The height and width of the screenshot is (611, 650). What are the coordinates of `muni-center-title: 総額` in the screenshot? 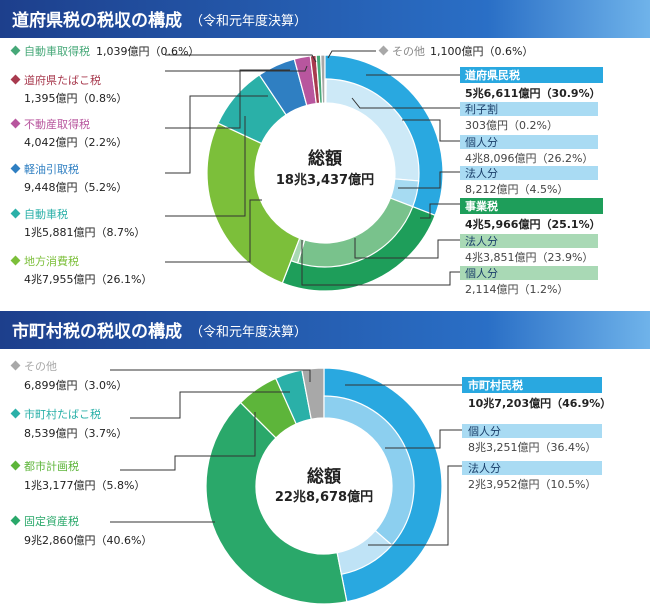 It's located at (324, 476).